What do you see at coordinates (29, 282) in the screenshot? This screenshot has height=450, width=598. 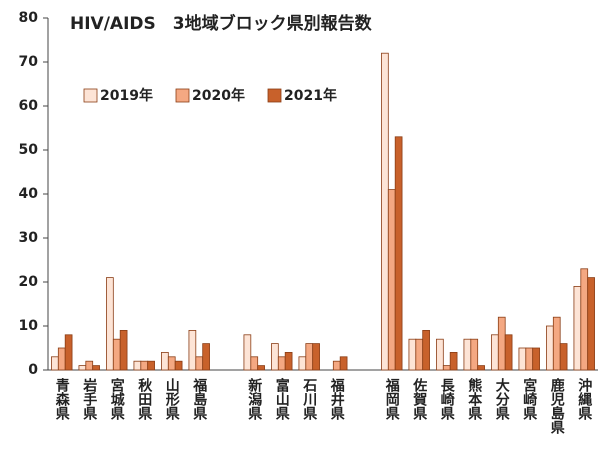 I see `y-tick-label: 20` at bounding box center [29, 282].